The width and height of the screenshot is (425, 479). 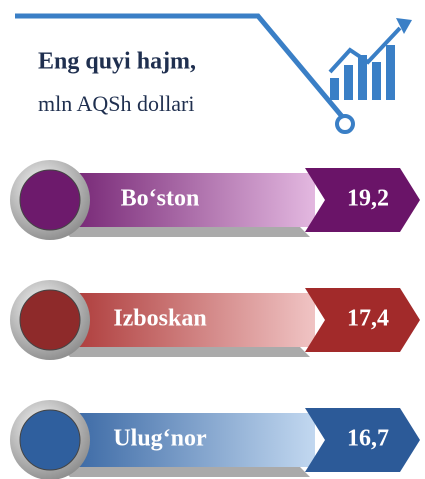 What do you see at coordinates (160, 439) in the screenshot?
I see `item-name: Ulug‘nor` at bounding box center [160, 439].